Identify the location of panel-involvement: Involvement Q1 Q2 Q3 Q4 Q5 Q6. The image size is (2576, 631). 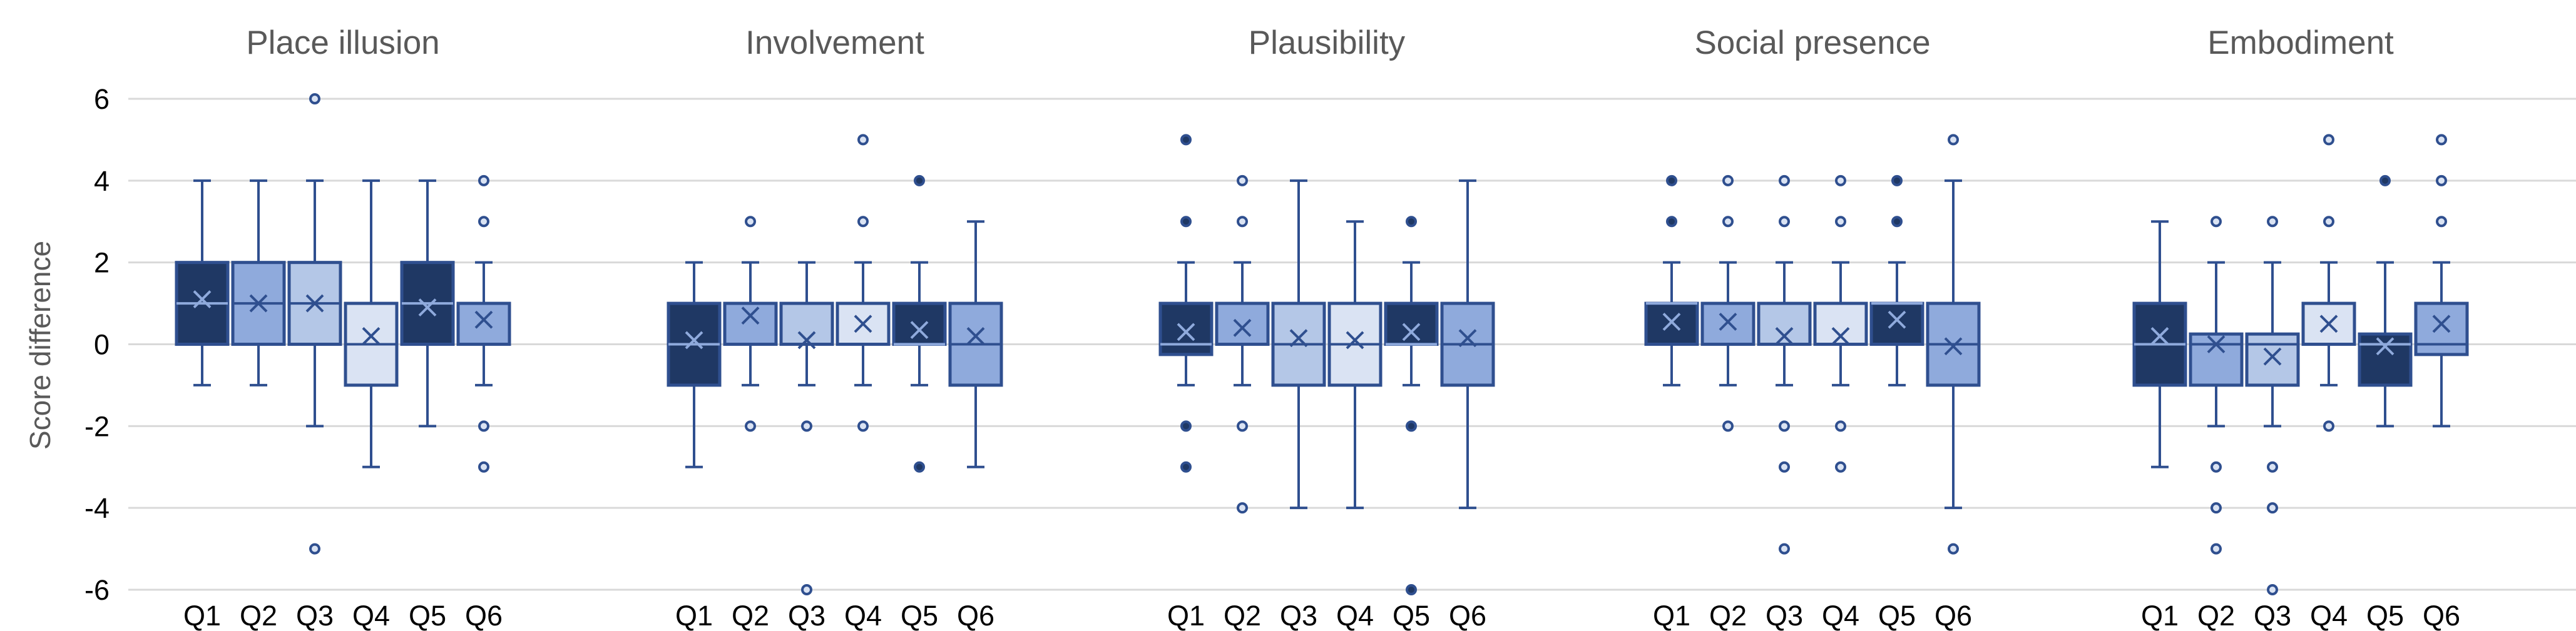
(835, 327).